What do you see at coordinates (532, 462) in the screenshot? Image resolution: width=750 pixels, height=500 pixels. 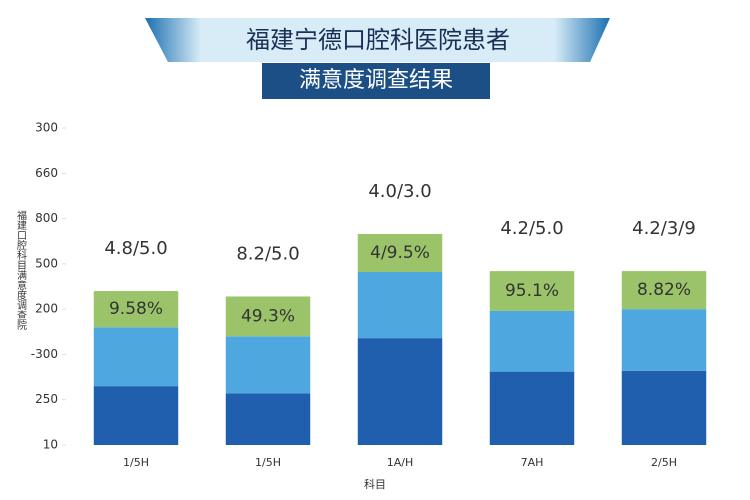 I see `x-tick-label: 7AH` at bounding box center [532, 462].